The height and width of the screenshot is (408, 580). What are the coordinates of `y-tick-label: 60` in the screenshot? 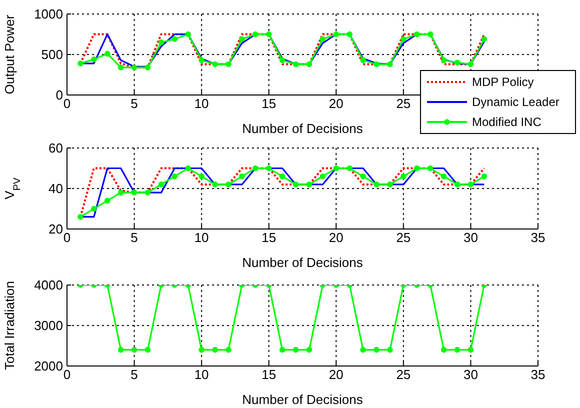 It's located at (55, 148).